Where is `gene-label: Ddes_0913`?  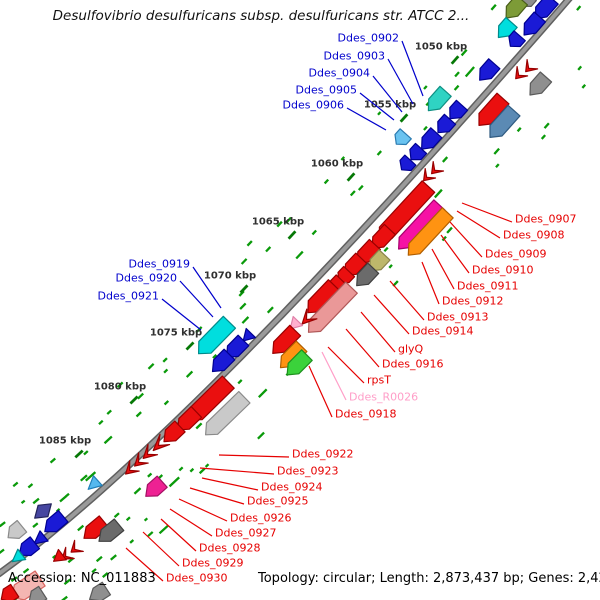 gene-label: Ddes_0913 is located at coordinates (457, 317).